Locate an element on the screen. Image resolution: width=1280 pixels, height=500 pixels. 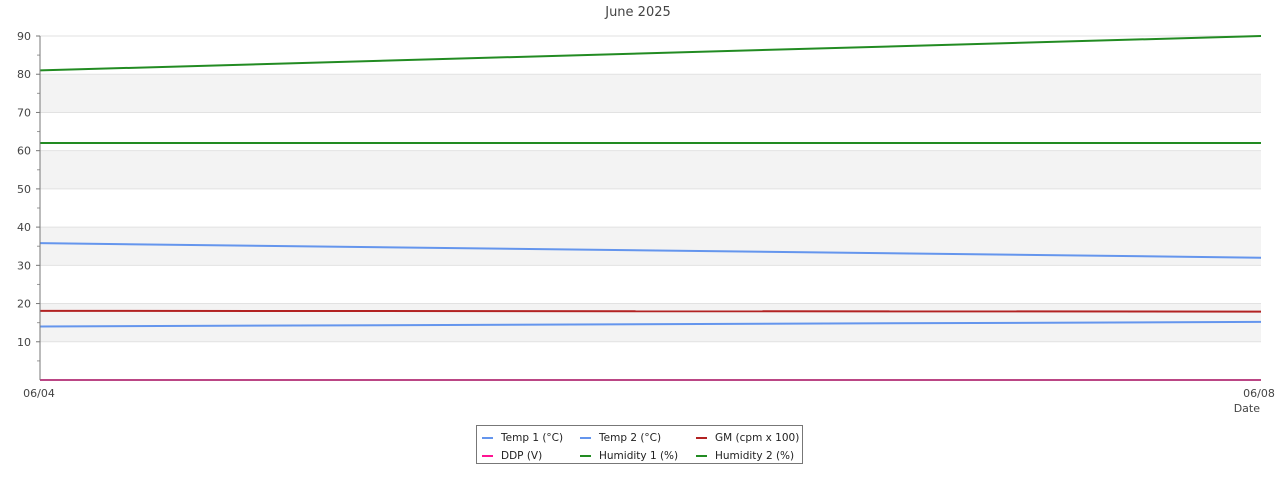
legend-item: DDP (V) is located at coordinates (531, 455).